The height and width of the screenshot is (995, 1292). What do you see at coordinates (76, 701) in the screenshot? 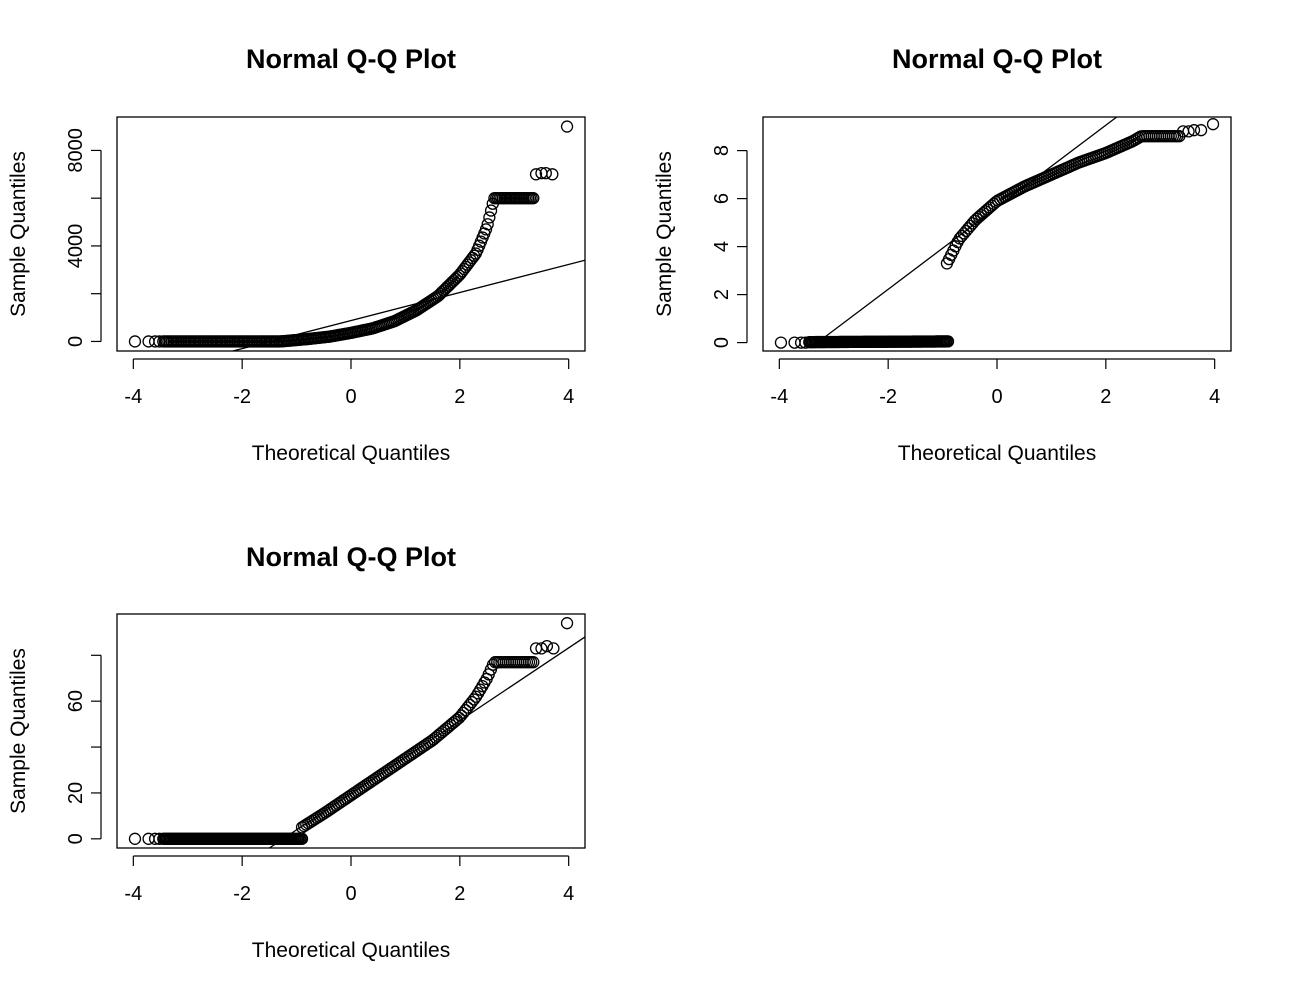
I see `y-tick-label: 60` at bounding box center [76, 701].